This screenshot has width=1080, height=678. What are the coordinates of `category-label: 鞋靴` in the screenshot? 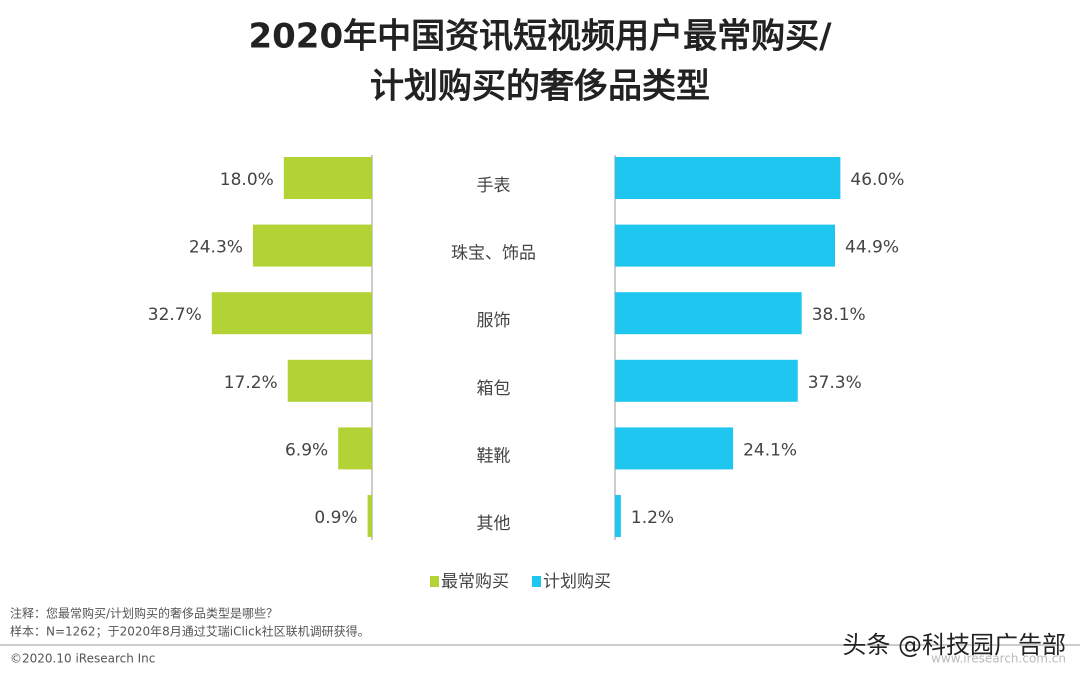 It's located at (494, 456).